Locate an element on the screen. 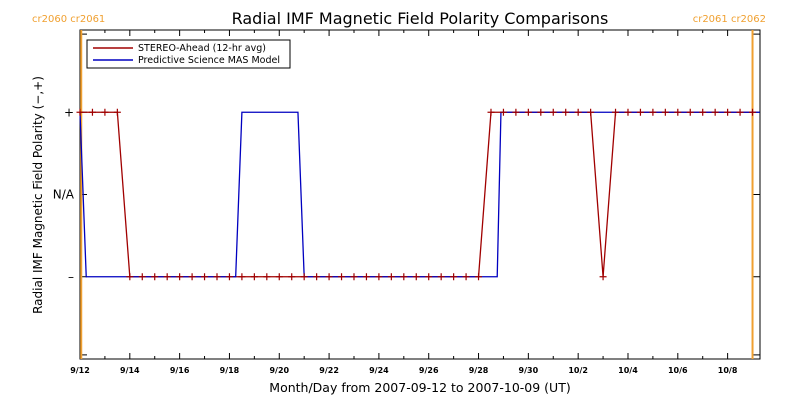 This screenshot has width=800, height=400. x-tick-label: 10/8 is located at coordinates (728, 370).